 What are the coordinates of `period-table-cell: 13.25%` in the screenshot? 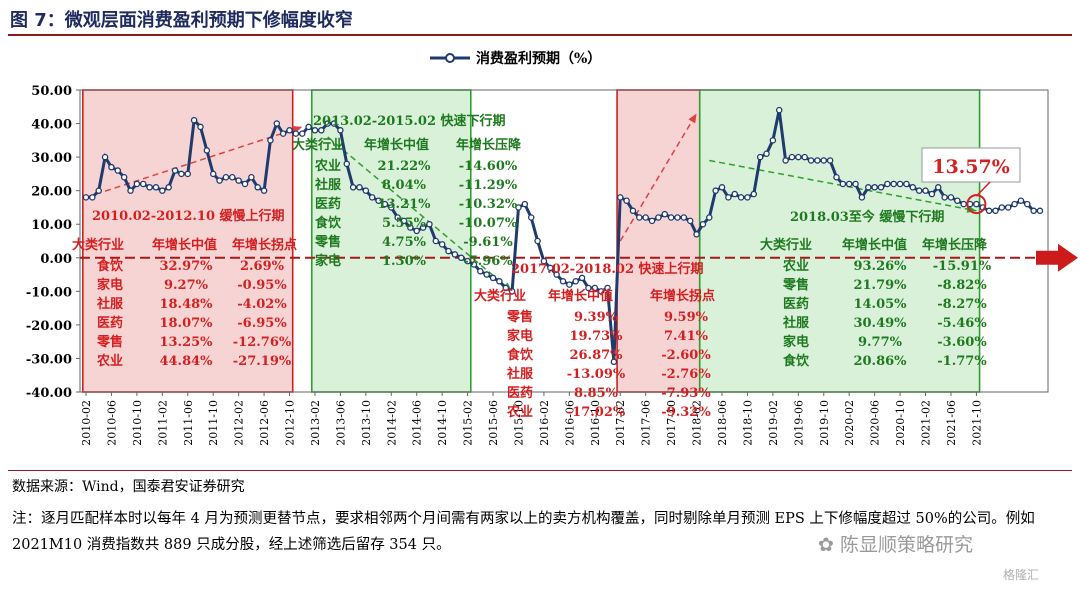 It's located at (186, 342).